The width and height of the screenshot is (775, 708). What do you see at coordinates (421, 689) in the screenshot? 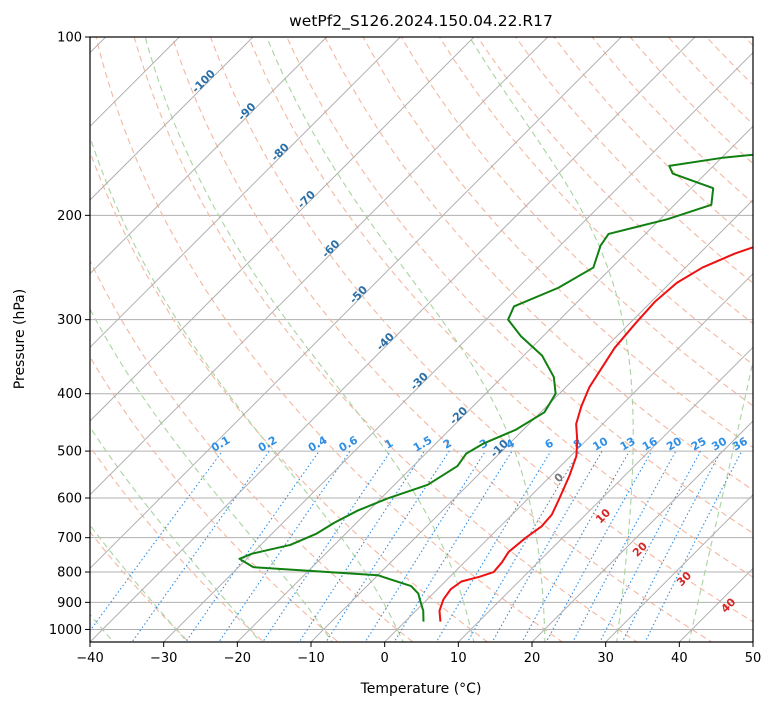
I see `x-axis-title: Temperature (°C)` at bounding box center [421, 689].